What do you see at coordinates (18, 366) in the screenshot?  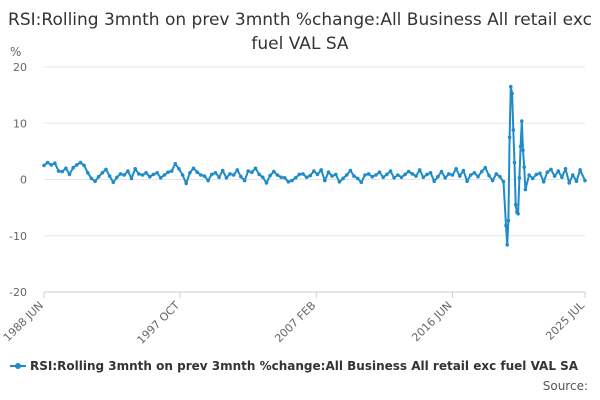 I see `legend-series-marker-icon` at bounding box center [18, 366].